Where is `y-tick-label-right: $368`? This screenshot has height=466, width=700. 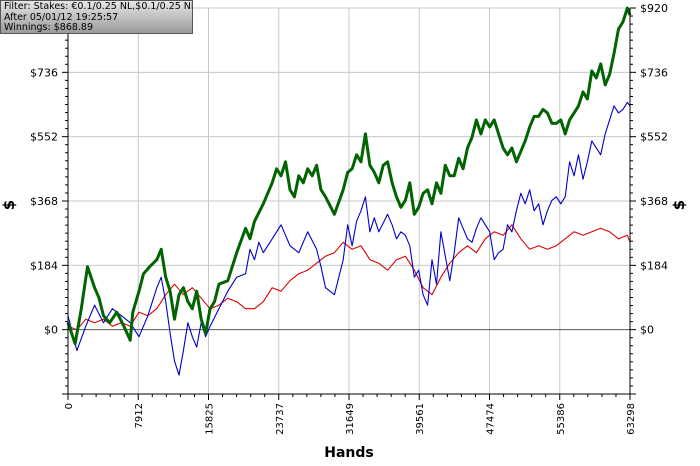 y-tick-label-right: $368 is located at coordinates (654, 201).